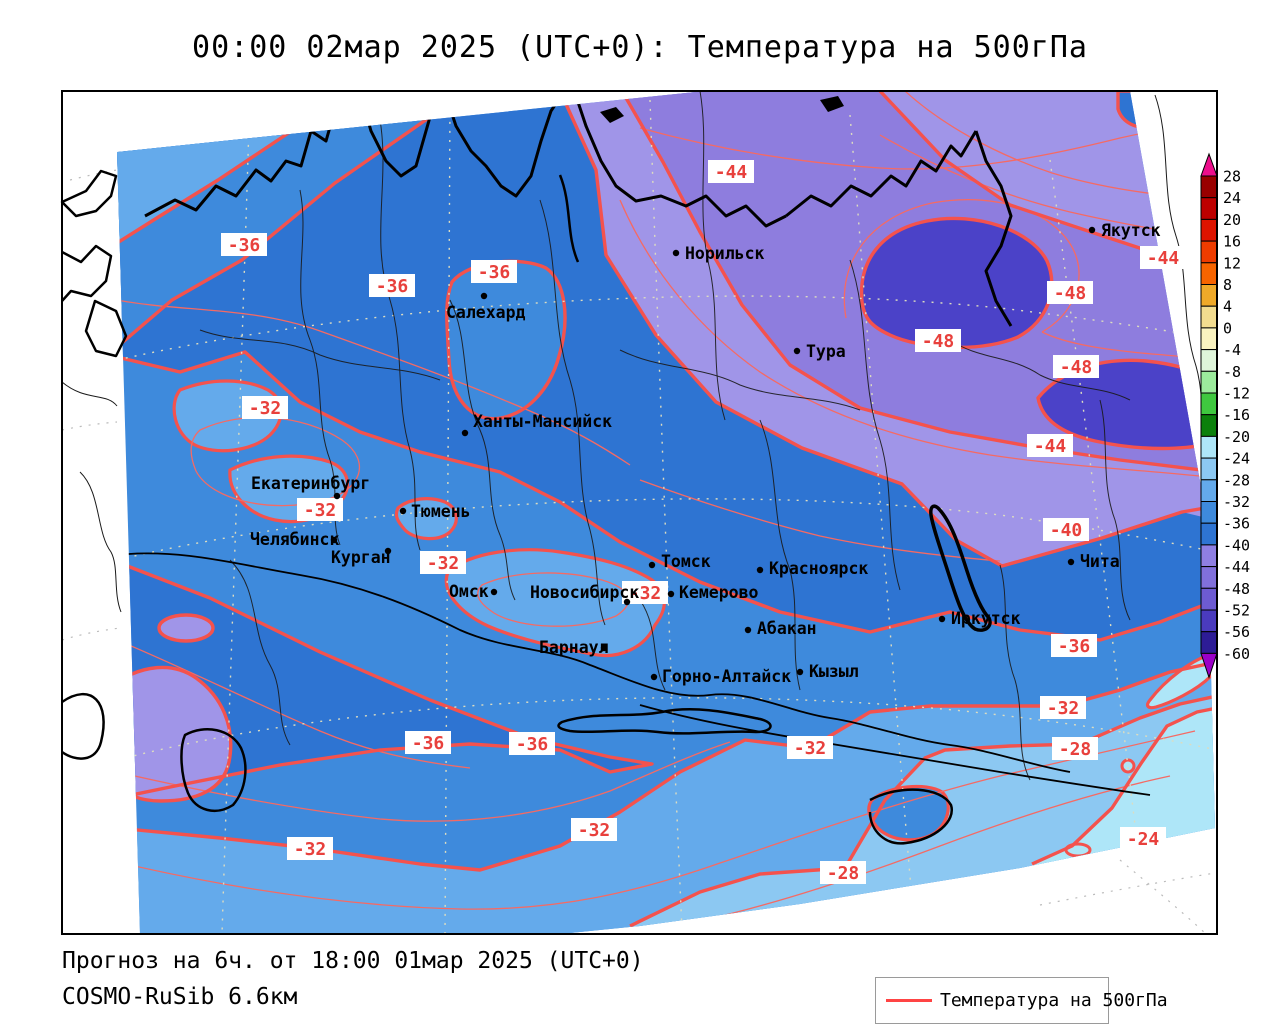  I want to click on city-label: Абакан, so click(787, 628).